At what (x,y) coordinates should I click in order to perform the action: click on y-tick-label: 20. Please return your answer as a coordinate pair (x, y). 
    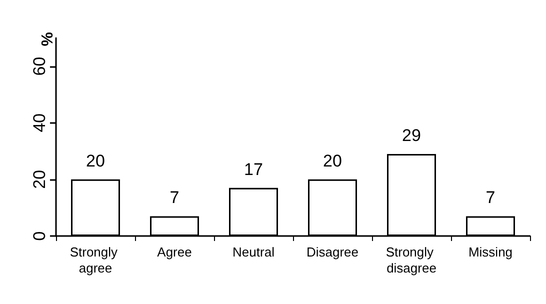
    Looking at the image, I should click on (39, 179).